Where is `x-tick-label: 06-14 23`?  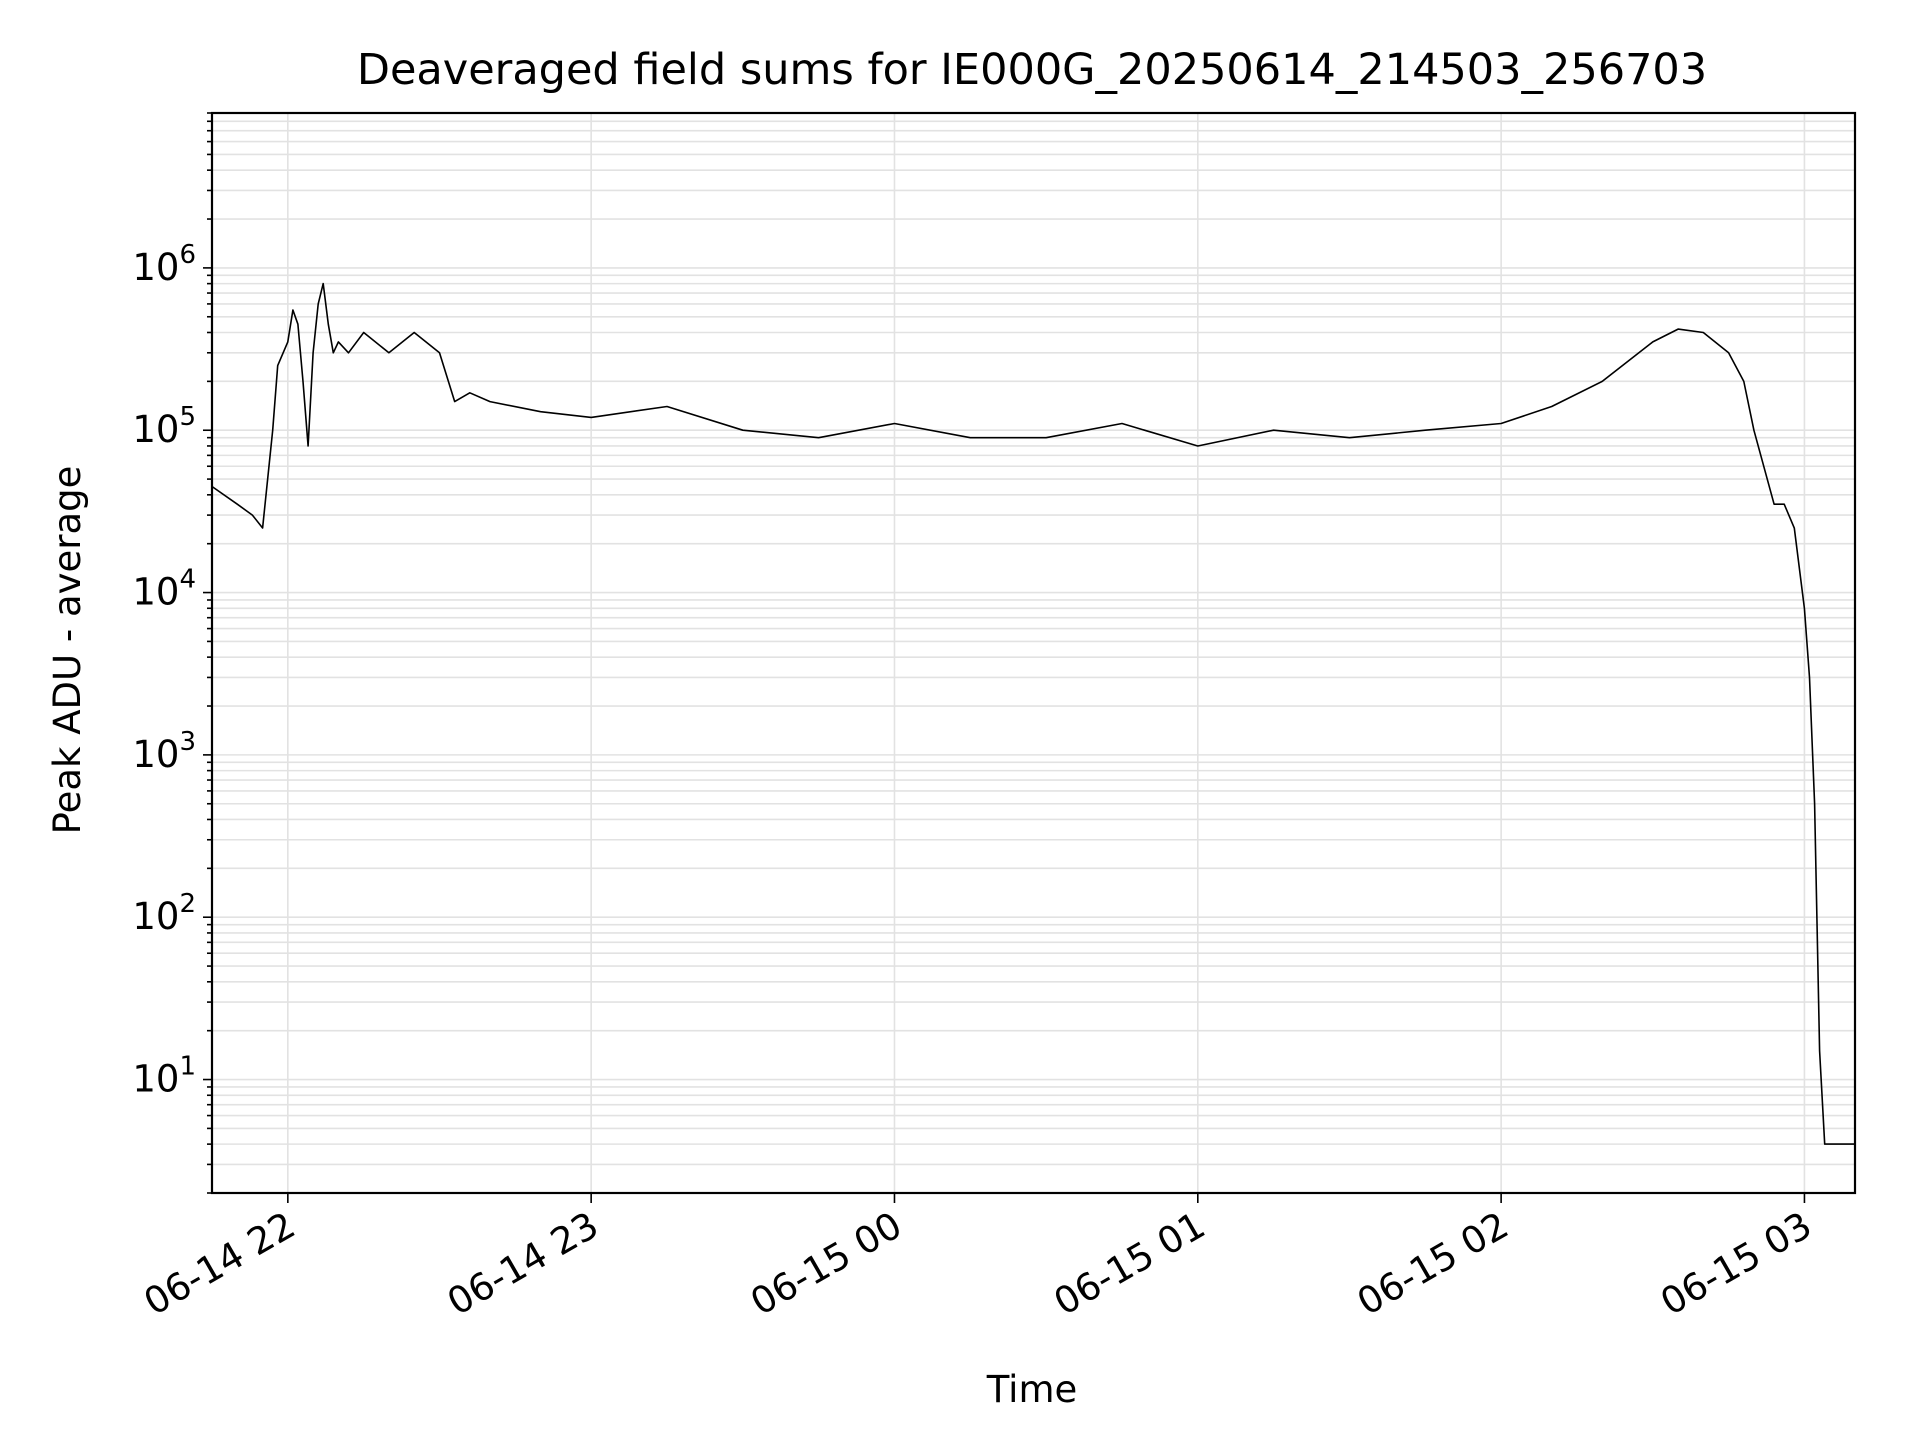
x-tick-label: 06-14 23 is located at coordinates (523, 1264).